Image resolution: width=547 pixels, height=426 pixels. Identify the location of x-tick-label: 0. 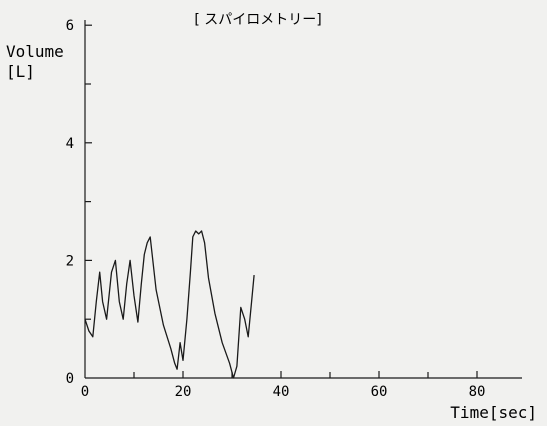
(85, 392).